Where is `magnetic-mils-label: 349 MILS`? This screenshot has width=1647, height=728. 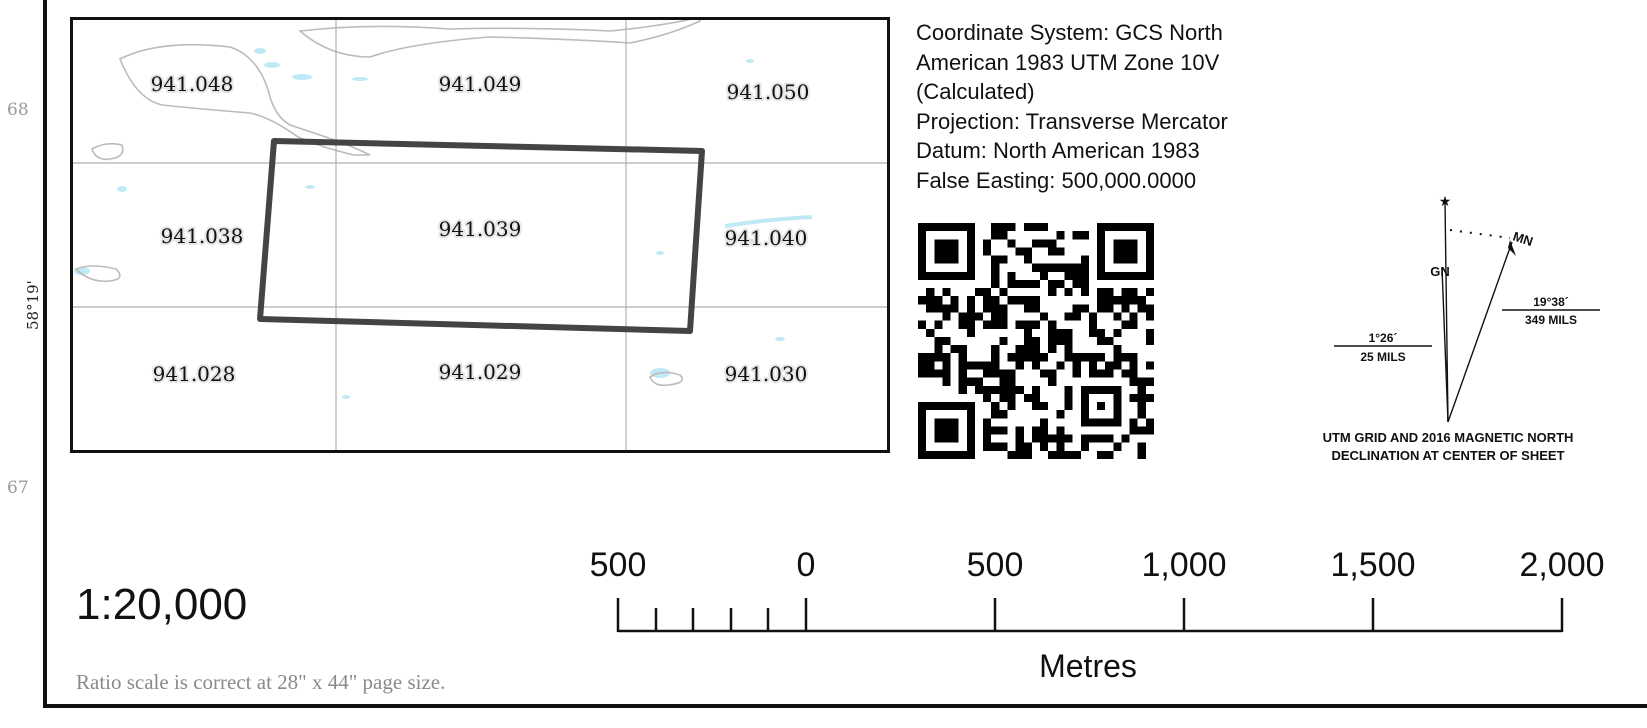 magnetic-mils-label: 349 MILS is located at coordinates (1551, 320).